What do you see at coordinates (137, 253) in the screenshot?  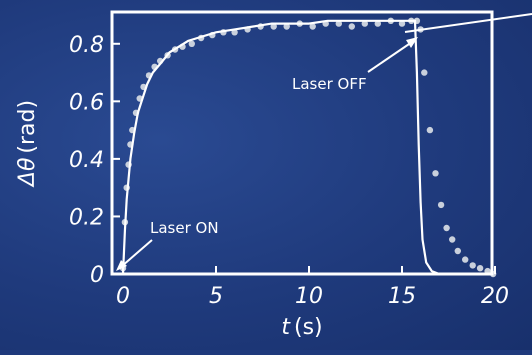 I see `annotation-arrow-laser-on` at bounding box center [137, 253].